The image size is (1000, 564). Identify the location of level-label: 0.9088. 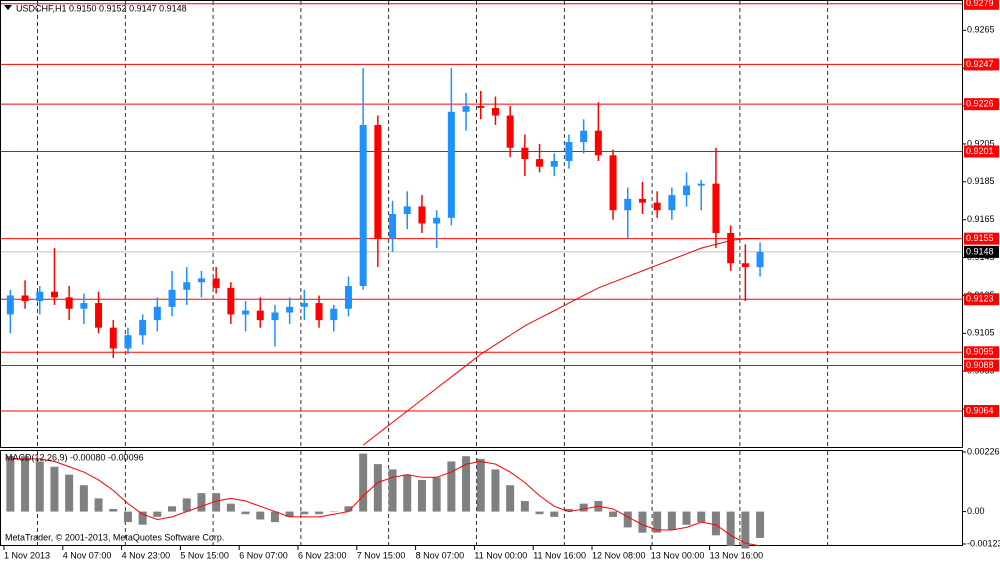
(980, 365).